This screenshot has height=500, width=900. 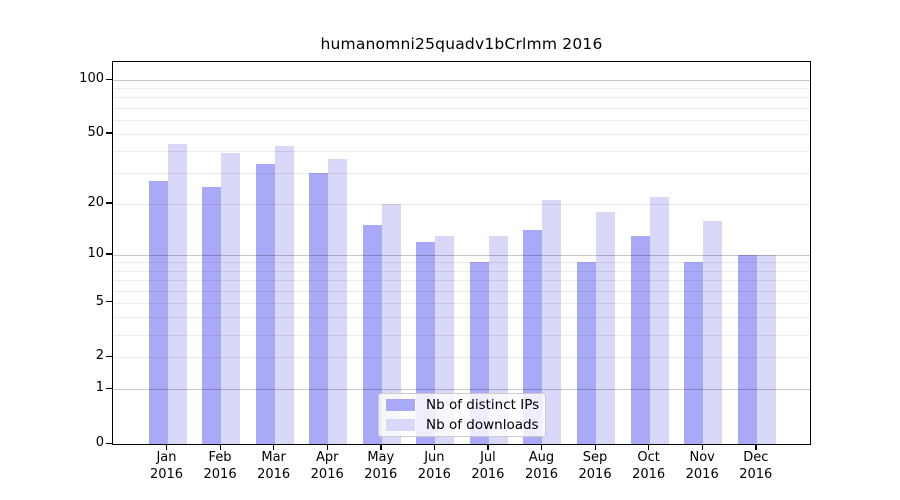 What do you see at coordinates (274, 466) in the screenshot?
I see `x-tick-label: Mar 2016` at bounding box center [274, 466].